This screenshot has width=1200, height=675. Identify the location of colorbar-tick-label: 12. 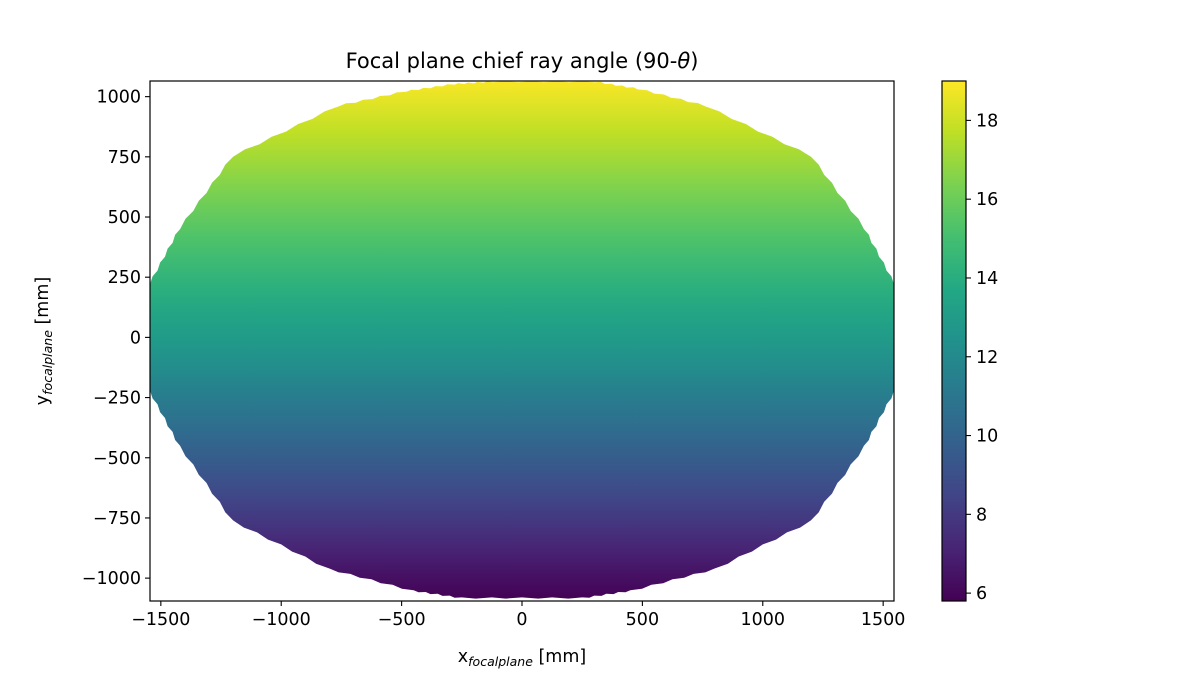
(987, 358).